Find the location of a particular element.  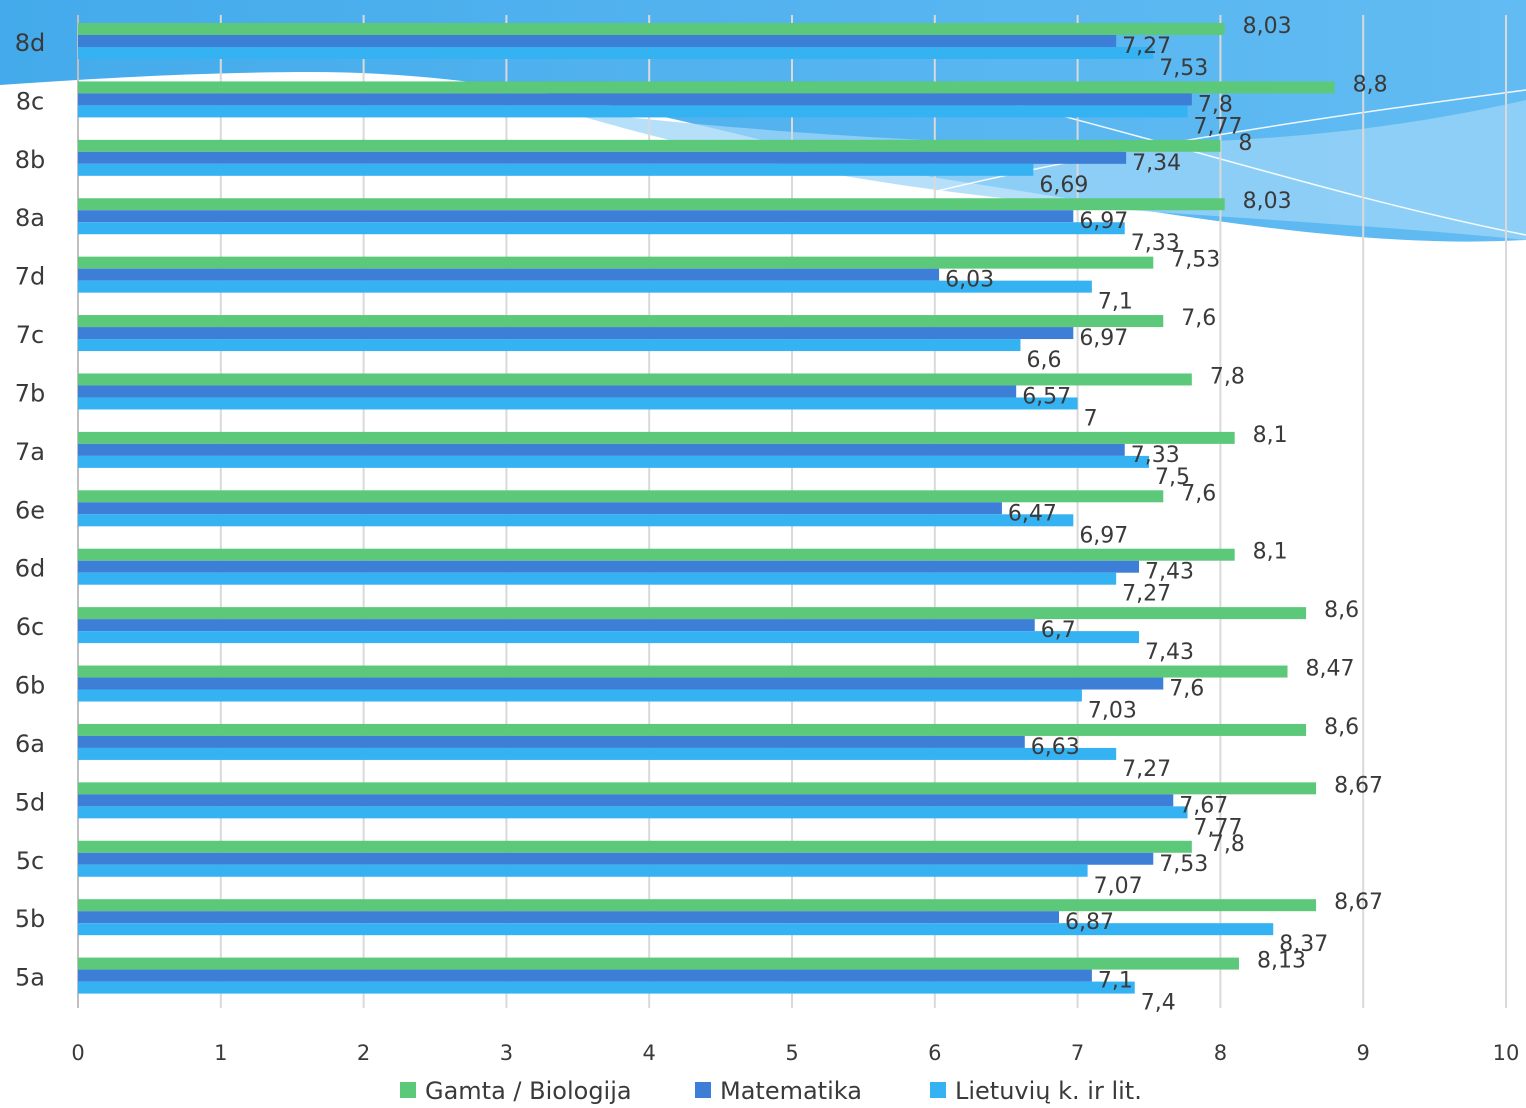

data-label: 8,03 is located at coordinates (1267, 201).